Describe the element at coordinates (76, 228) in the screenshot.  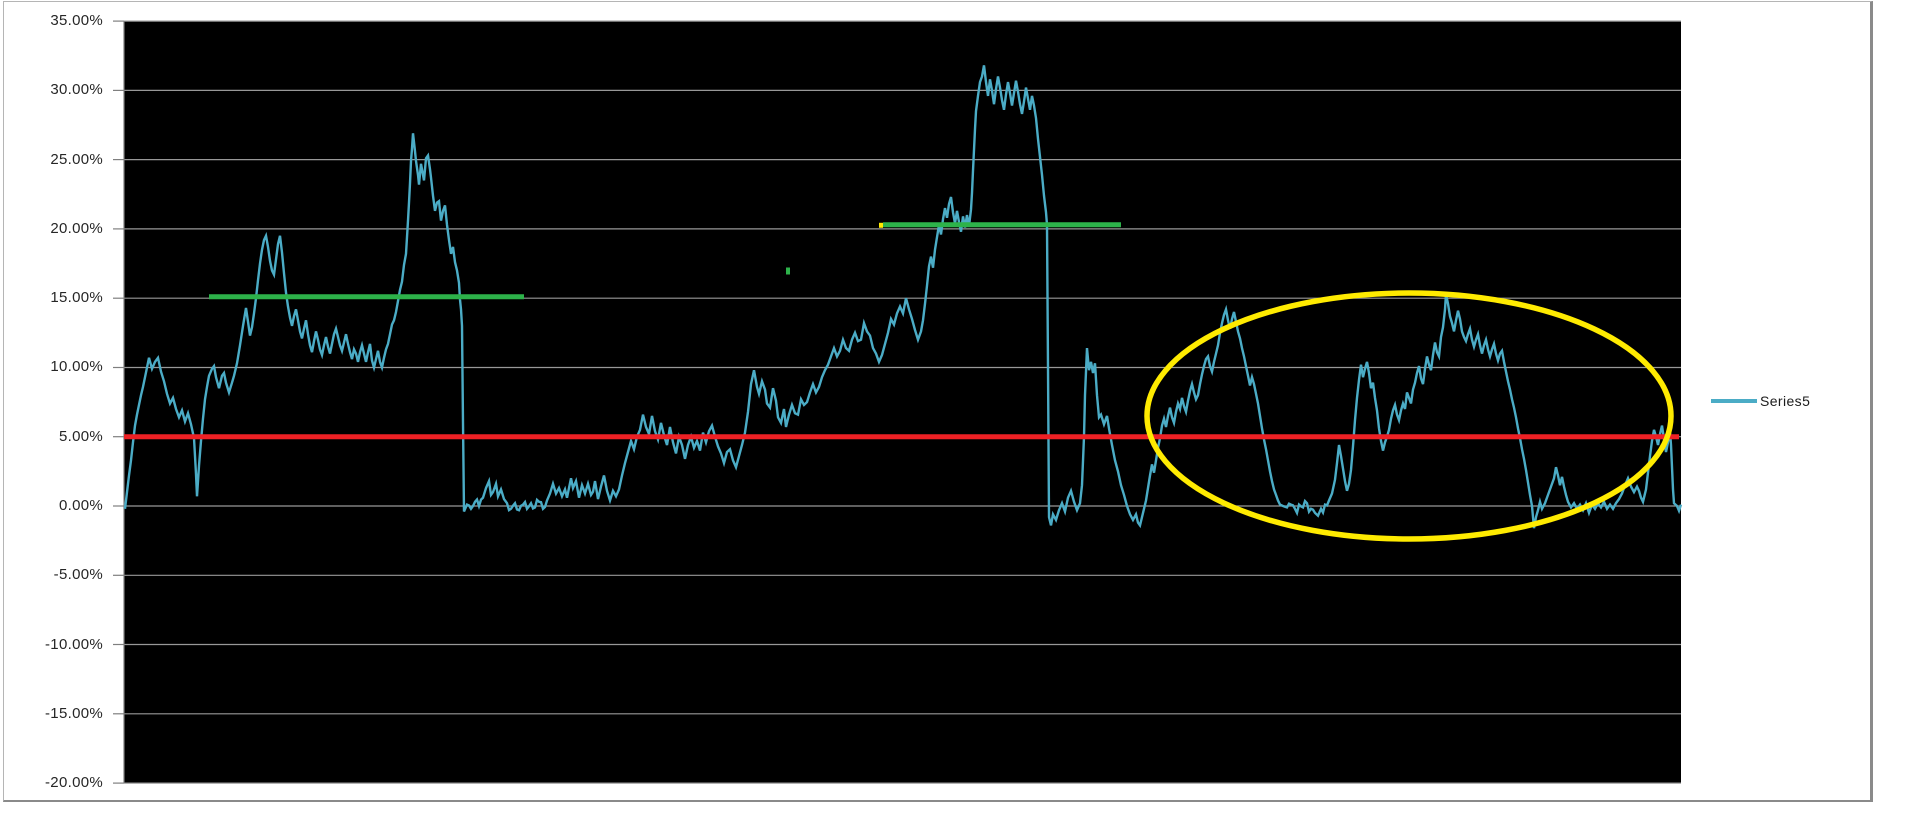
I see `y-axis-tick-label: 20.00%` at that location.